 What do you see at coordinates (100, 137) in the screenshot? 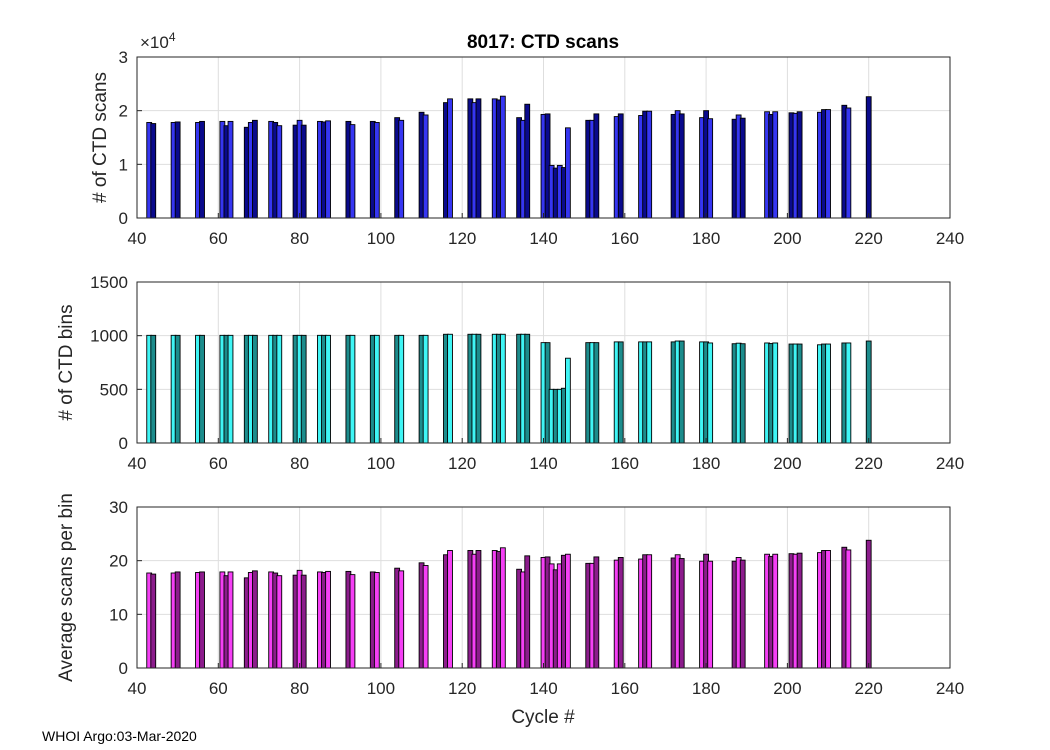
I see `y-axis-label: # of CTD scans` at bounding box center [100, 137].